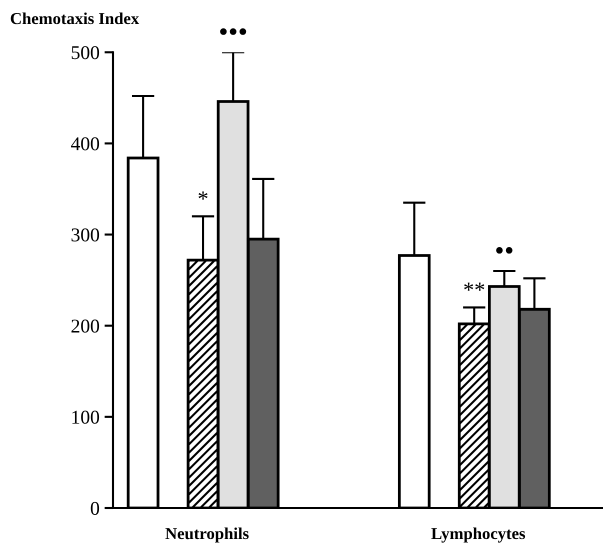 The width and height of the screenshot is (603, 547). Describe the element at coordinates (85, 326) in the screenshot. I see `y-tick-label: 200` at that location.